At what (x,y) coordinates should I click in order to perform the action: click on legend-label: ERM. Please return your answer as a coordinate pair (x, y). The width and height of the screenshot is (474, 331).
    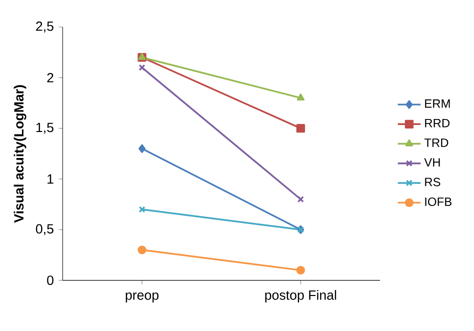
    Looking at the image, I should click on (437, 103).